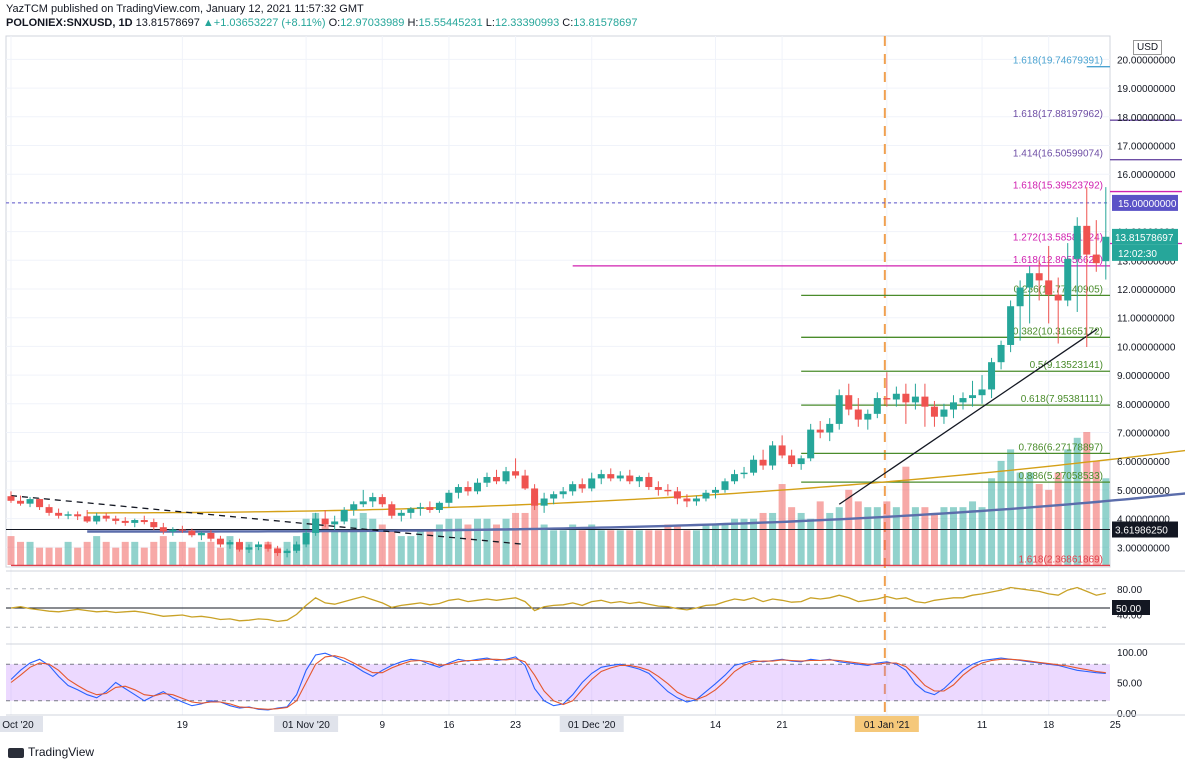 This screenshot has width=1185, height=768. Describe the element at coordinates (605, 23) in the screenshot. I see `close-value: 13.81578697` at that location.